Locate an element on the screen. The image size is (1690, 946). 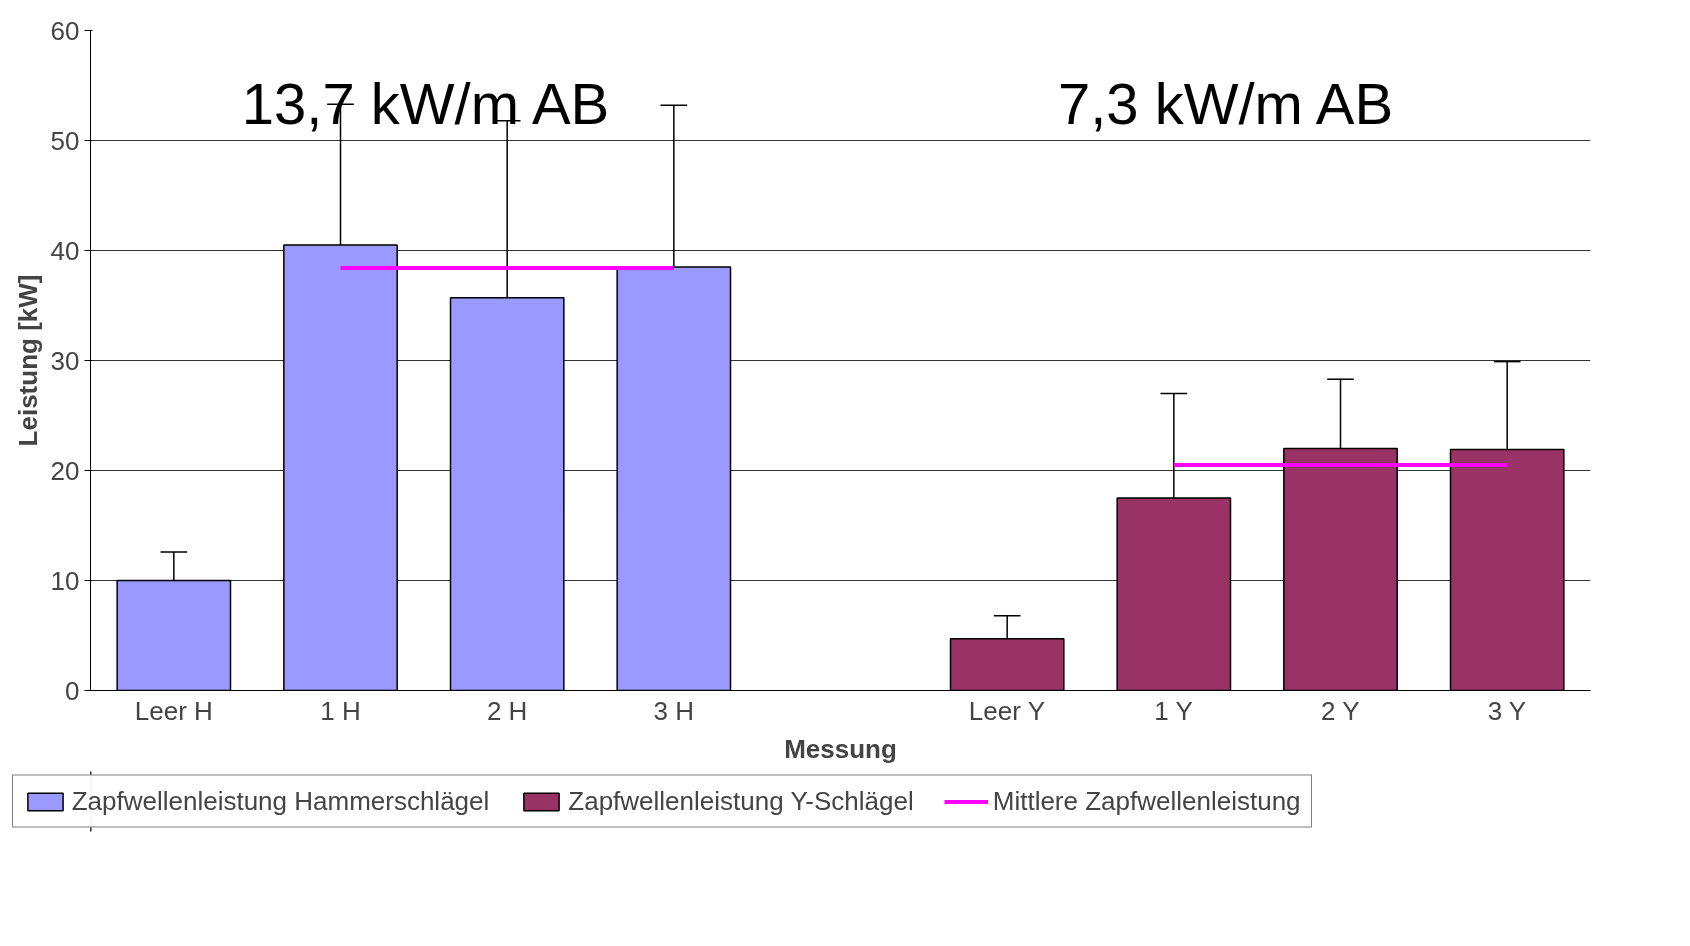
x-tick-label: 3 H is located at coordinates (674, 710).